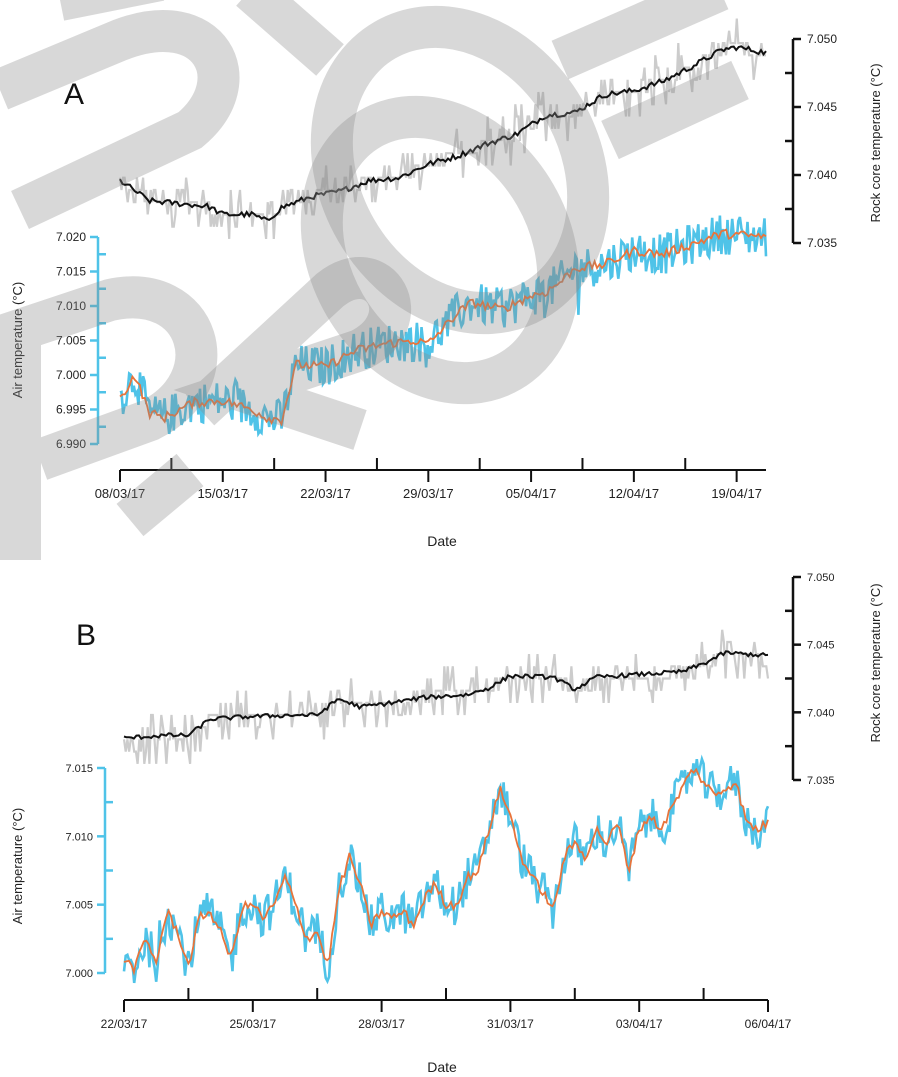  What do you see at coordinates (768, 1024) in the screenshot?
I see `x-tick-label: 06/04/17` at bounding box center [768, 1024].